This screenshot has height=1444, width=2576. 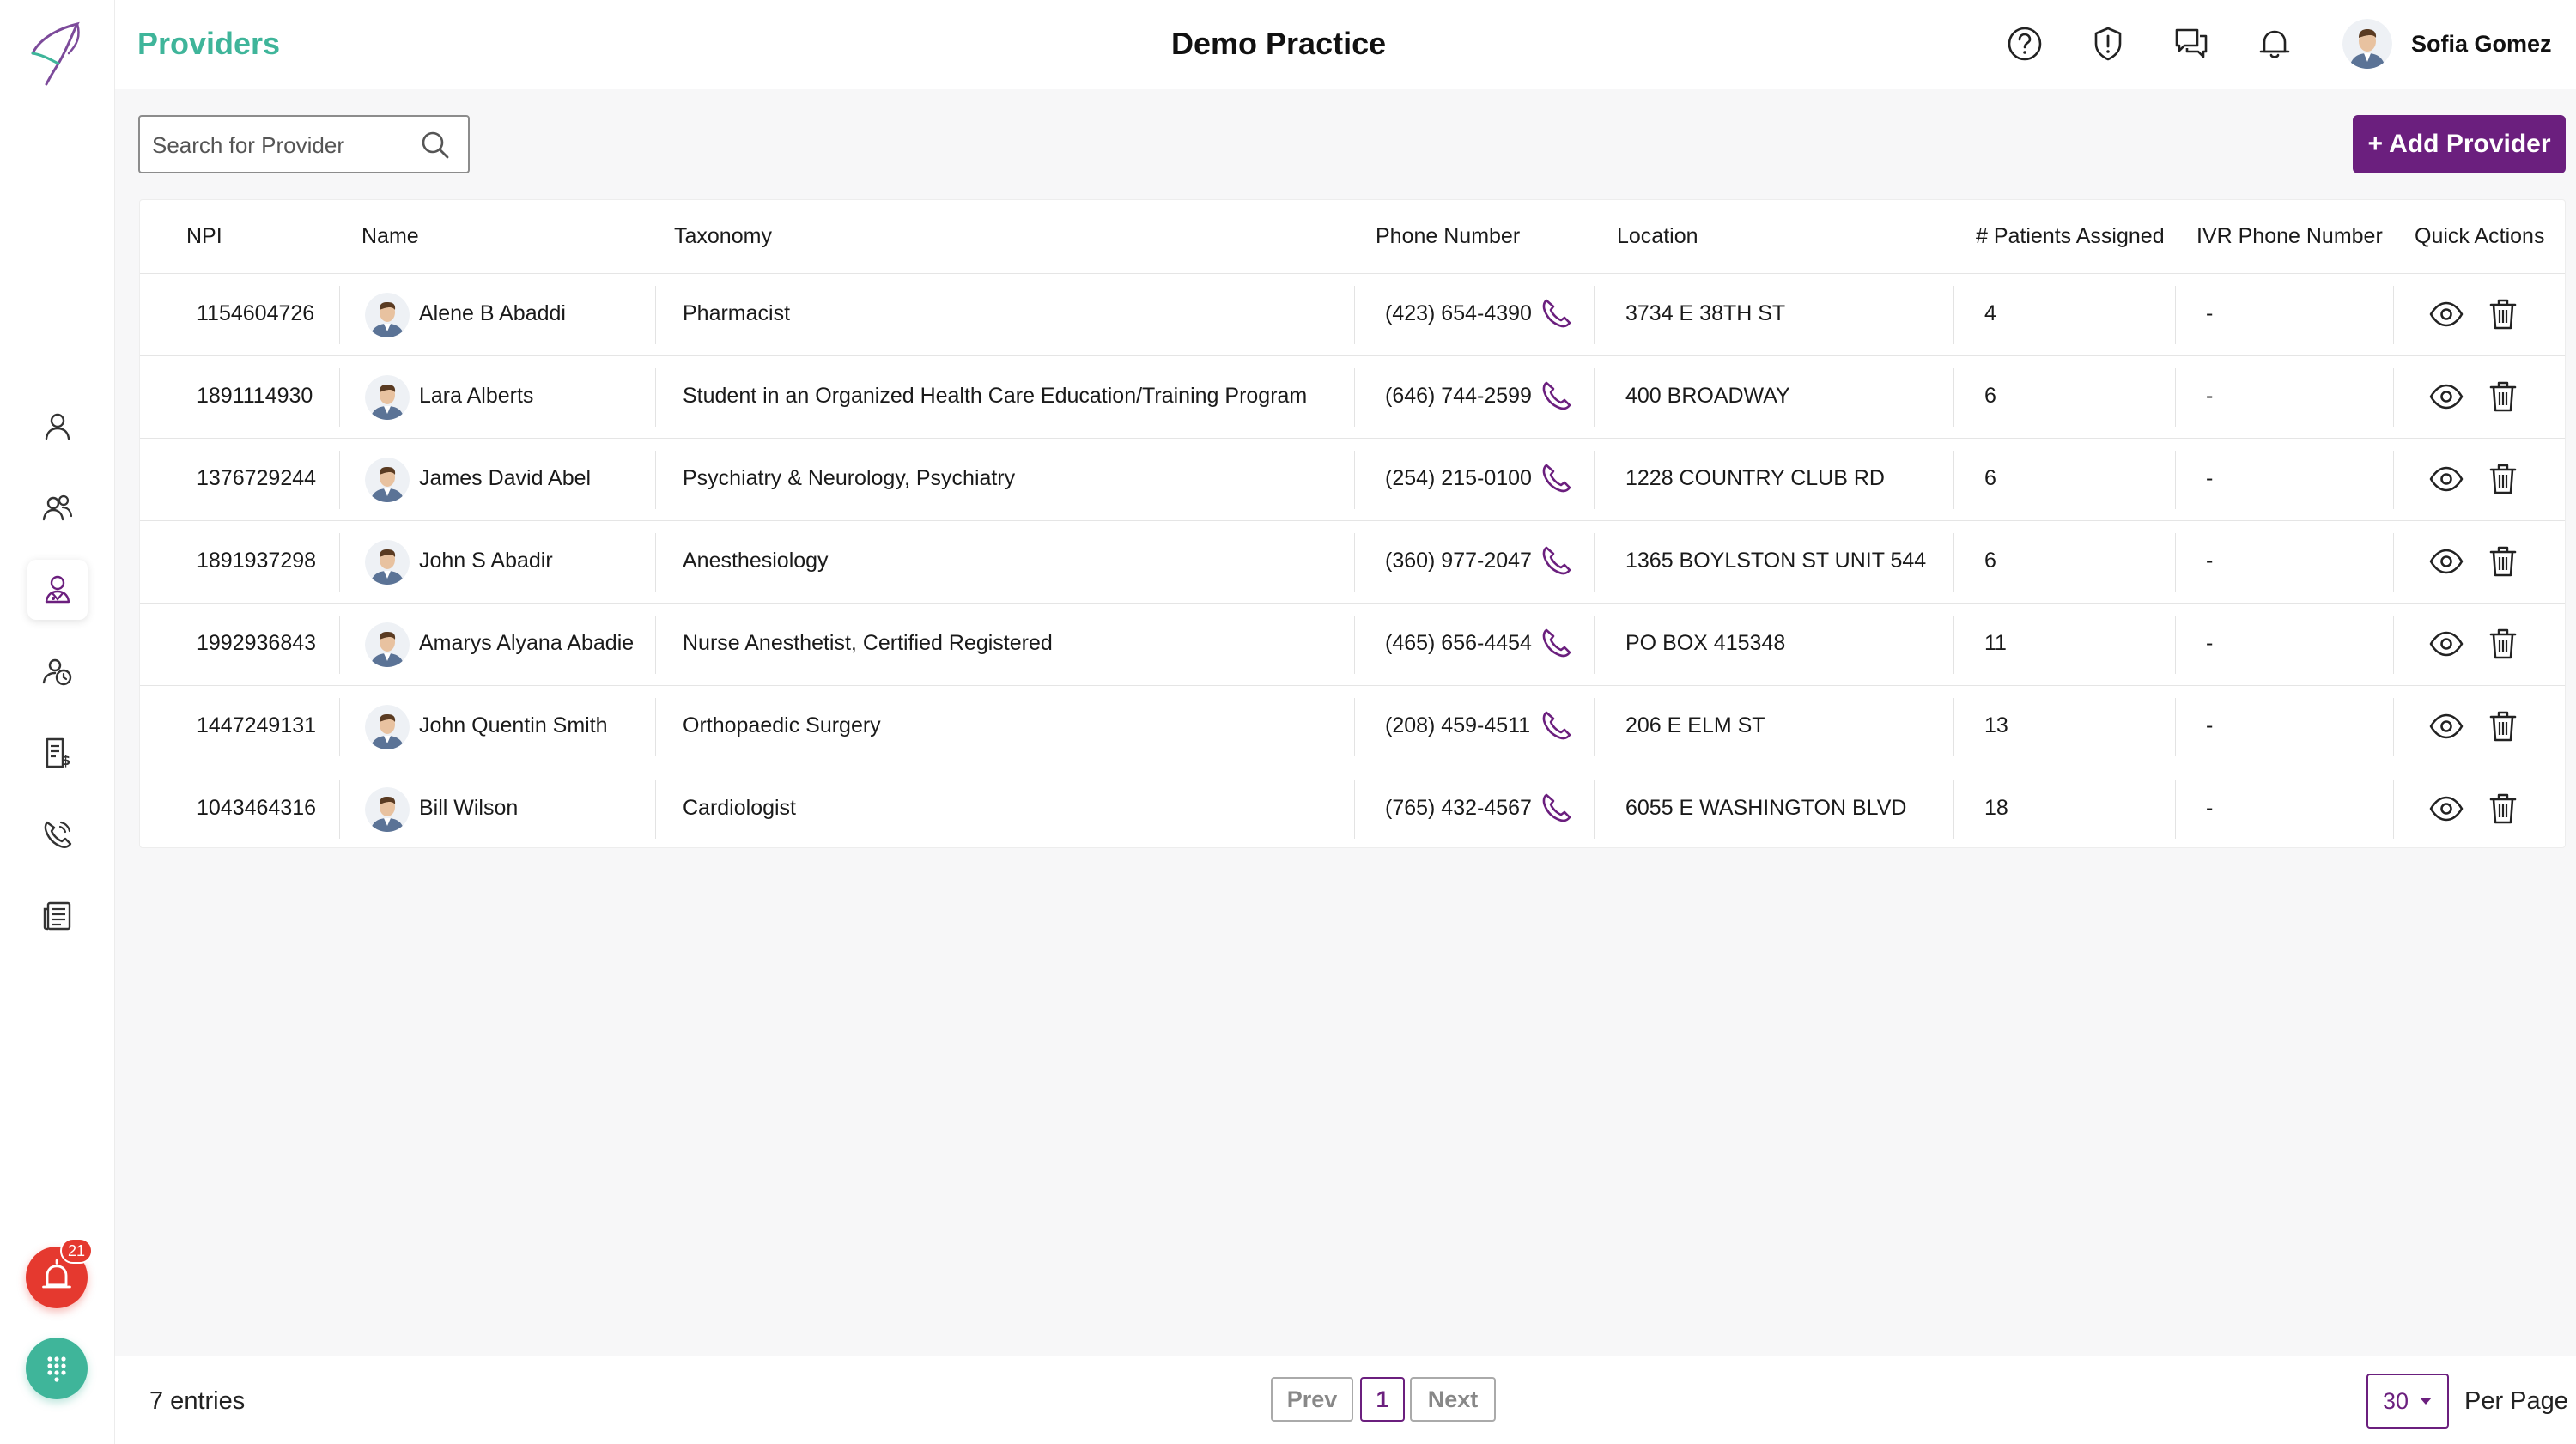 I want to click on avatar-image, so click(x=2367, y=44).